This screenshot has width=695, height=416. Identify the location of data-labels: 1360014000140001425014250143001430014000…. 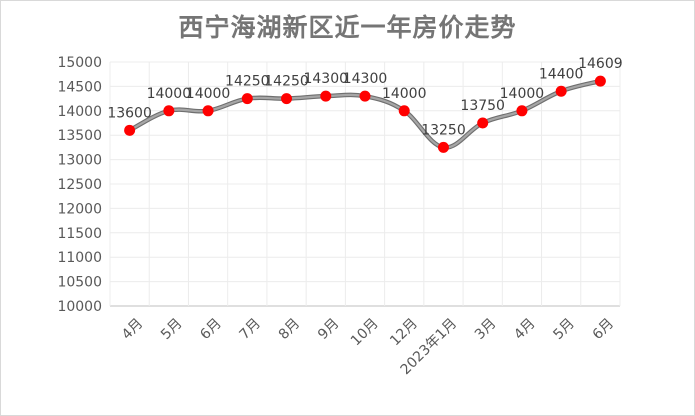
(364, 97).